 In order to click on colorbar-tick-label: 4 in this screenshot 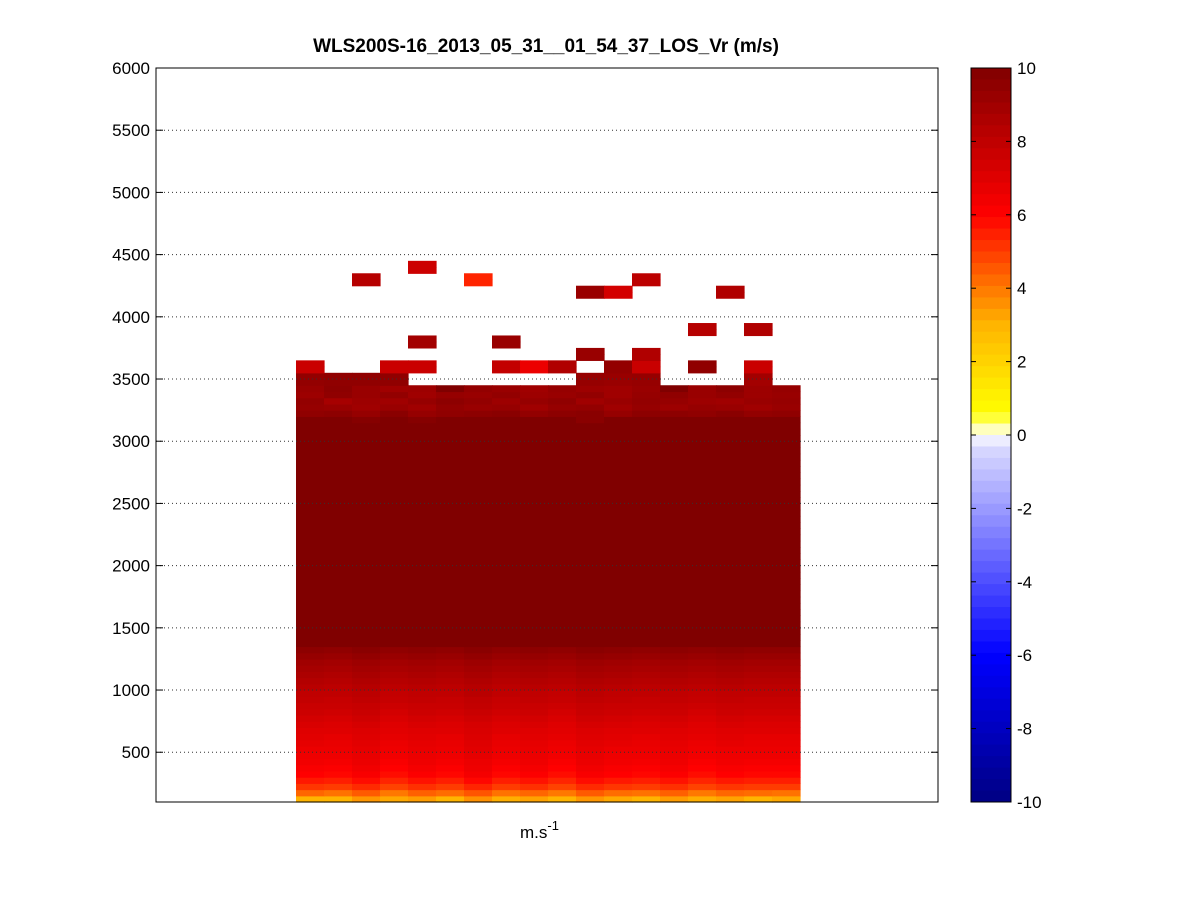, I will do `click(1021, 288)`.